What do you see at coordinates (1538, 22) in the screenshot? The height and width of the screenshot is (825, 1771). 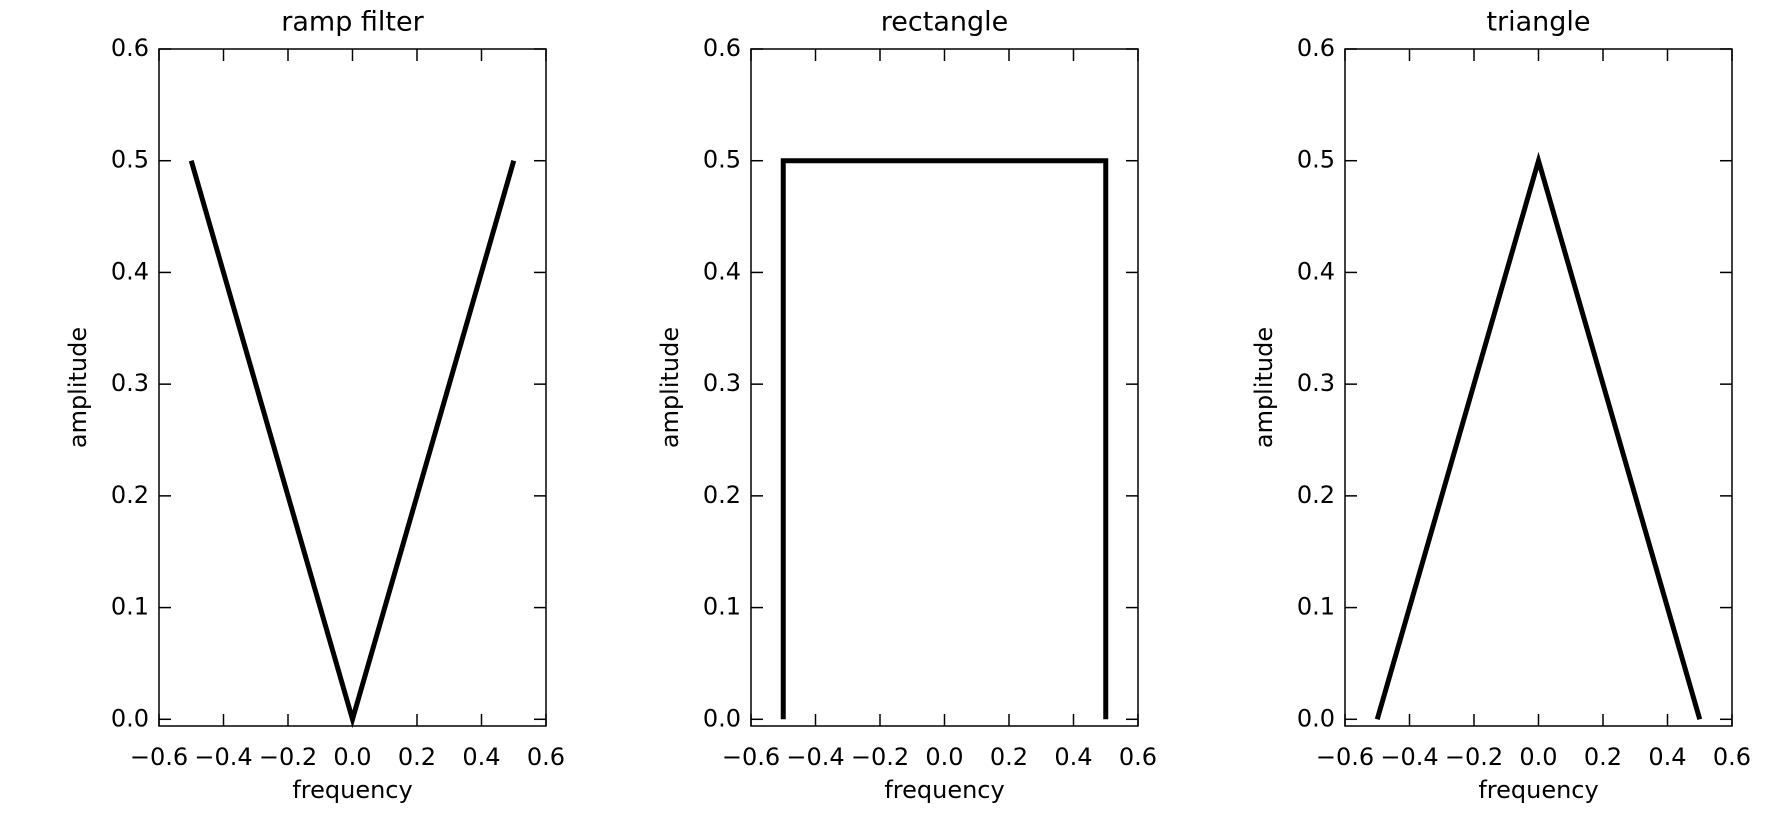 I see `chart-title: triangle` at bounding box center [1538, 22].